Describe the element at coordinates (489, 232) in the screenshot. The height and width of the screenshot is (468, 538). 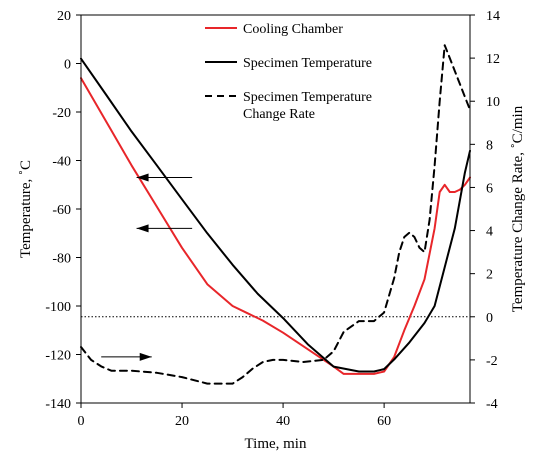
I see `y-right-tick-label: 4` at that location.